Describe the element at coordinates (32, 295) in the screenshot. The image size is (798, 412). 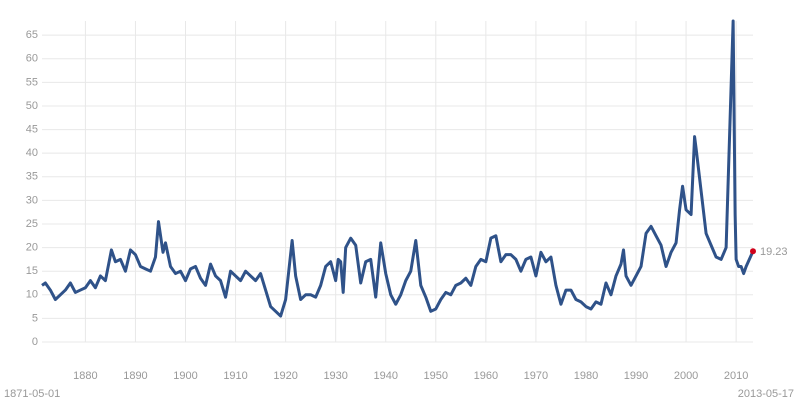
I see `y-tick-label: 10` at that location.